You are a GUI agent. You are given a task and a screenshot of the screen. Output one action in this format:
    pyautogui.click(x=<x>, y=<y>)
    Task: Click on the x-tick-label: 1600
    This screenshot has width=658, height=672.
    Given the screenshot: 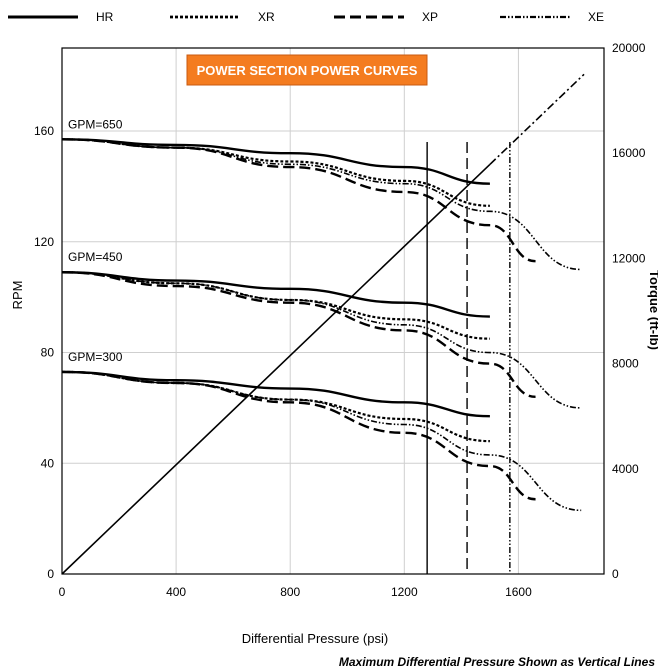 What is the action you would take?
    pyautogui.click(x=518, y=592)
    